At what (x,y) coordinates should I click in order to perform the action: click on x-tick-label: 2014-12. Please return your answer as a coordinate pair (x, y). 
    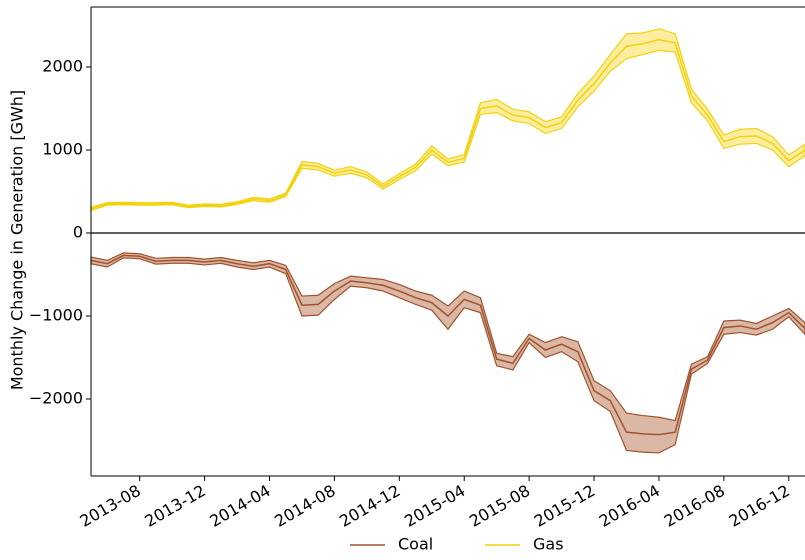
    Looking at the image, I should click on (369, 506).